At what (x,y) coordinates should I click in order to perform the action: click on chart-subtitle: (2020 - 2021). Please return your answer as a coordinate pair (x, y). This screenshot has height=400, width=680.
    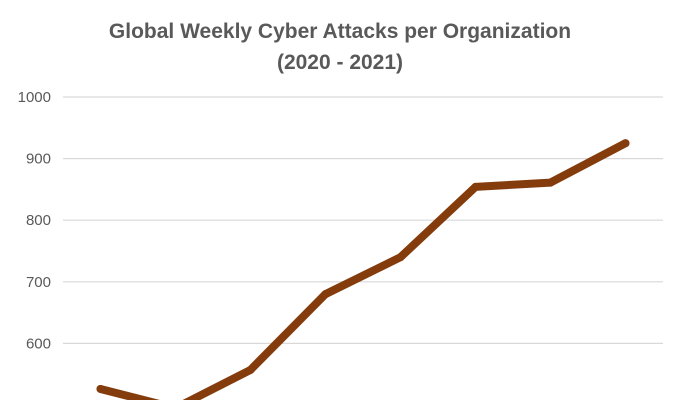
    Looking at the image, I should click on (340, 62).